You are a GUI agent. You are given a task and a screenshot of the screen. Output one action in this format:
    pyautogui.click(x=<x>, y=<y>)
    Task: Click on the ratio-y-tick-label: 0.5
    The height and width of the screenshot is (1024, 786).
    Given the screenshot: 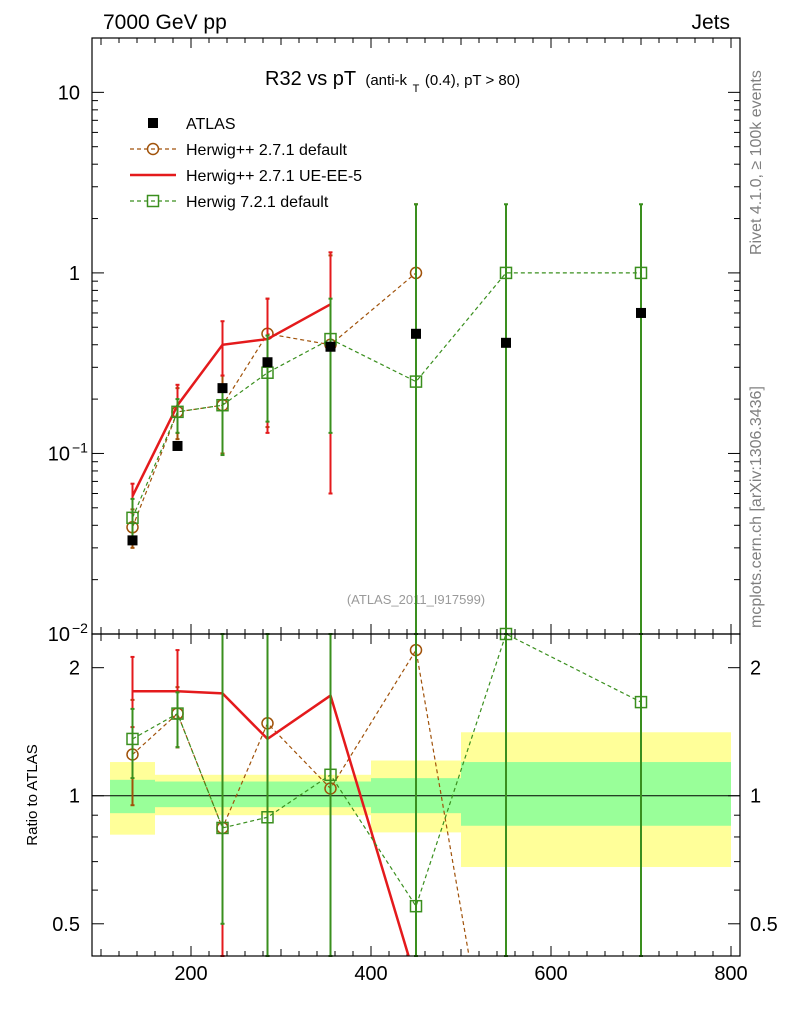 What is the action you would take?
    pyautogui.click(x=66, y=925)
    